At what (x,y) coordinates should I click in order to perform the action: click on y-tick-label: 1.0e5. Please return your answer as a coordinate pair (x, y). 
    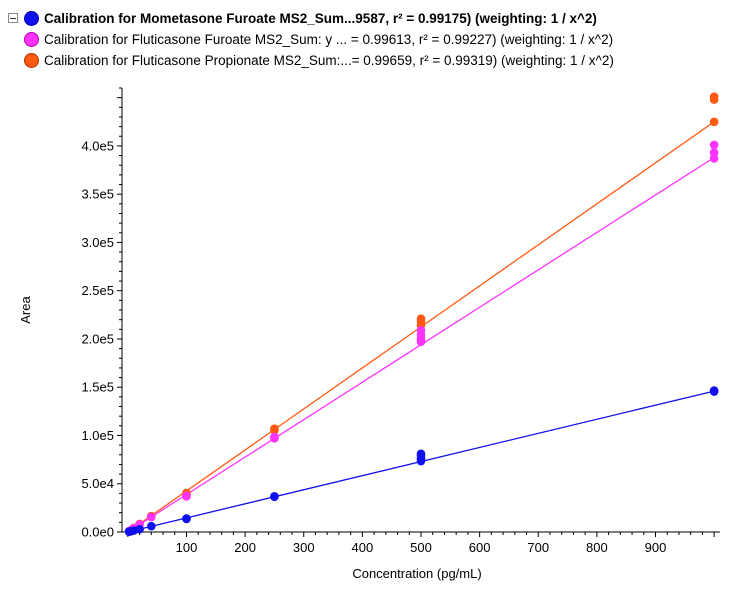
    Looking at the image, I should click on (97, 435).